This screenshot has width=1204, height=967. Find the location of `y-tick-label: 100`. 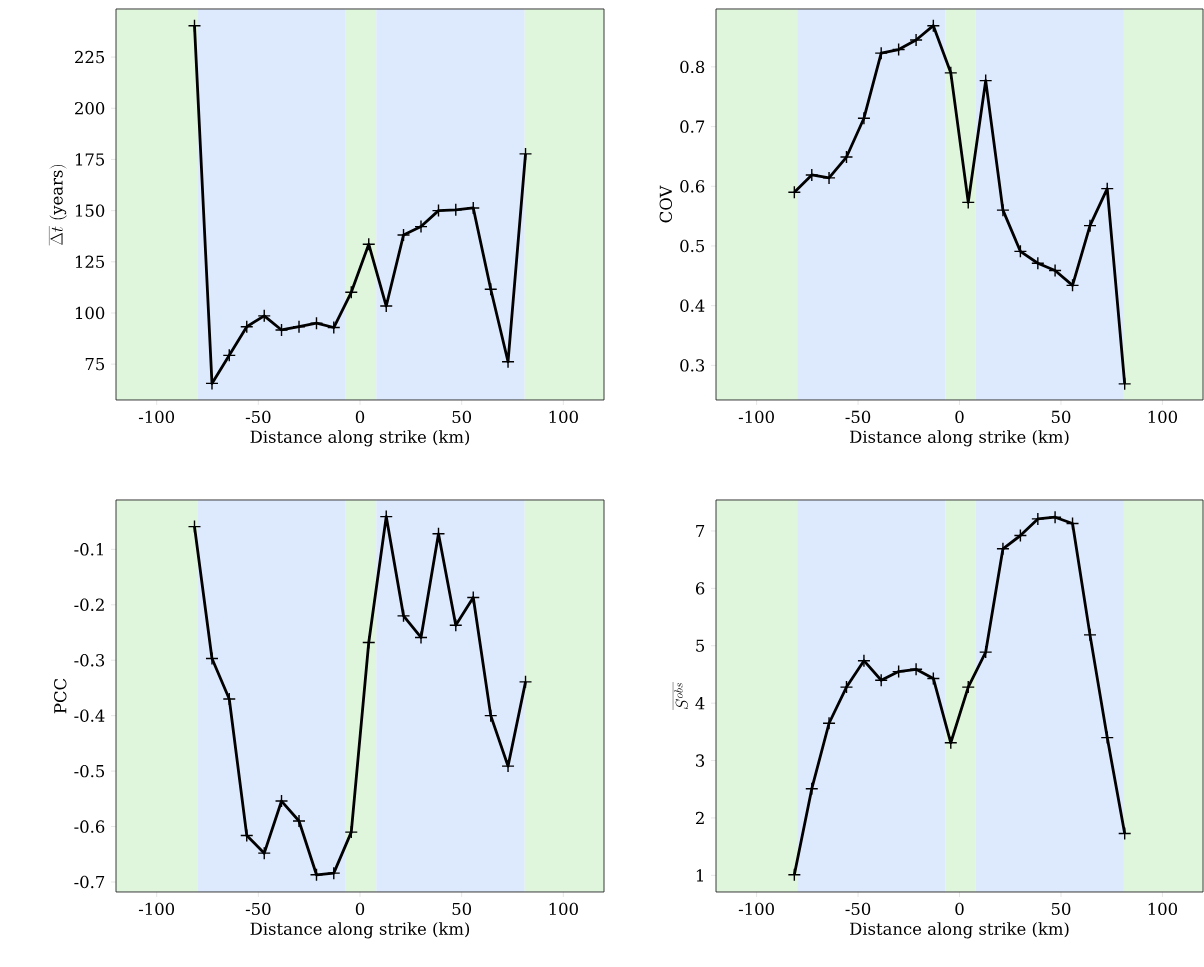

y-tick-label: 100 is located at coordinates (90, 313).